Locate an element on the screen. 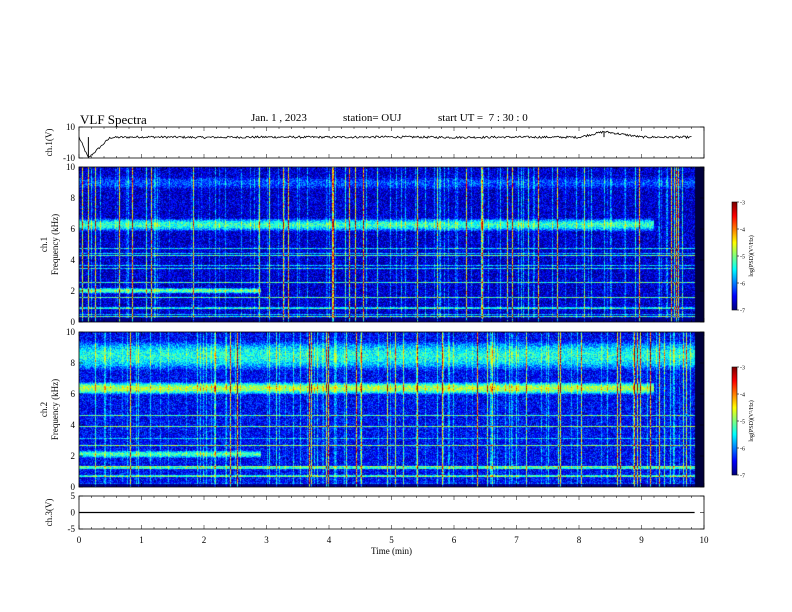 The image size is (792, 612). x-tick-label: 7 is located at coordinates (516, 540).